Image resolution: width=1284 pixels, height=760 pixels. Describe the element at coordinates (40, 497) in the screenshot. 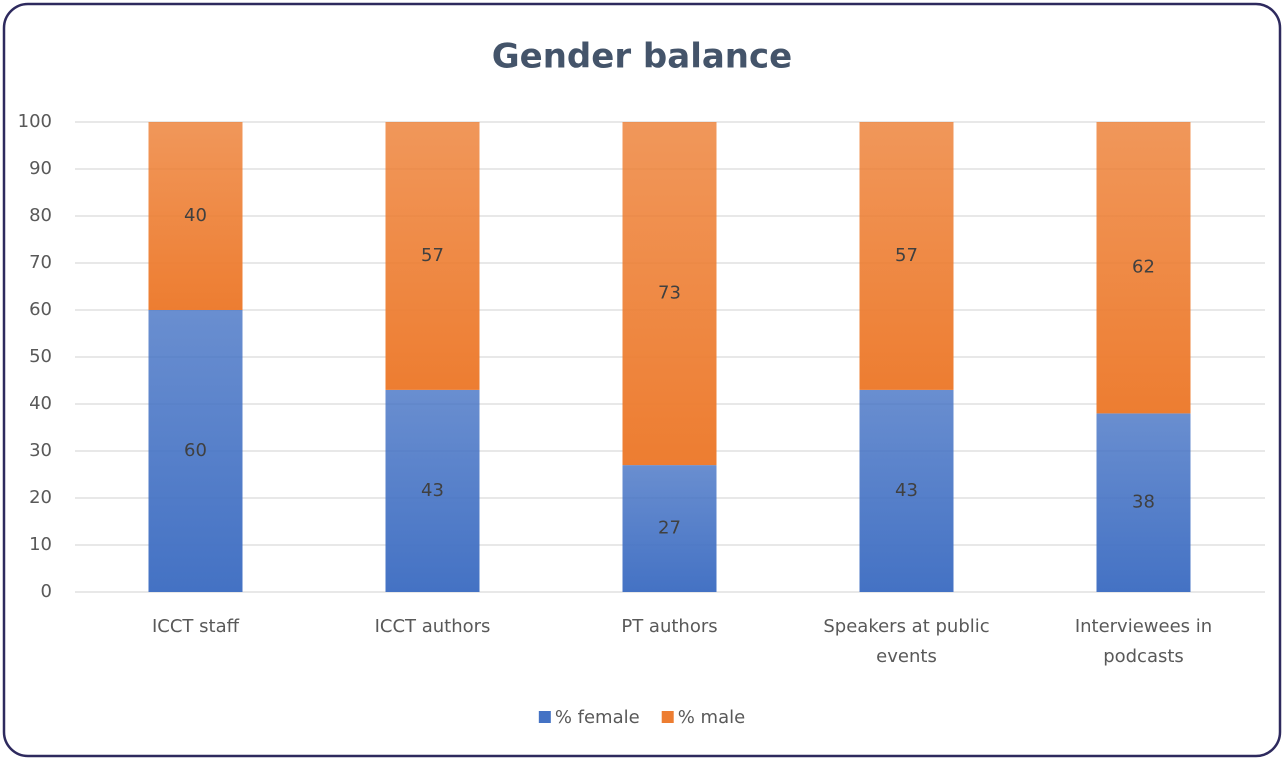

I see `y-tick-label: 20` at that location.